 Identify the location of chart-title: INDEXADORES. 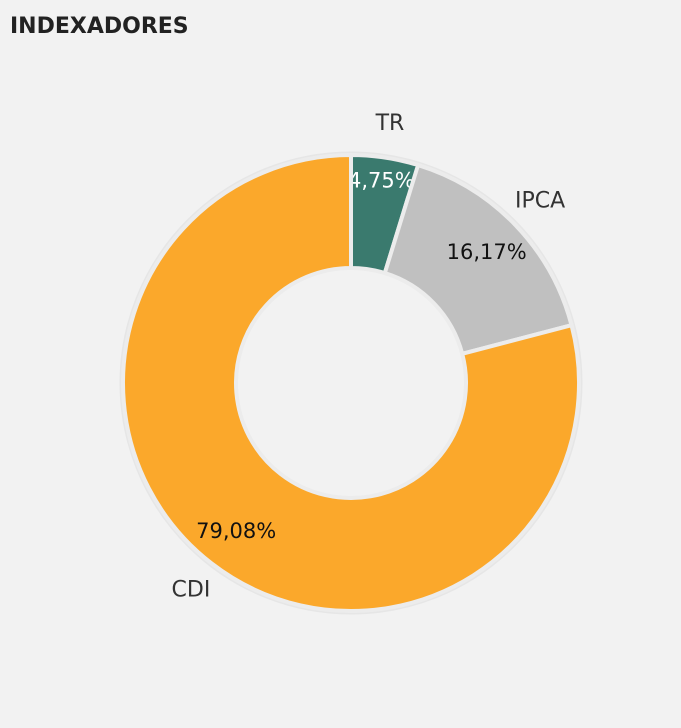
(99, 26).